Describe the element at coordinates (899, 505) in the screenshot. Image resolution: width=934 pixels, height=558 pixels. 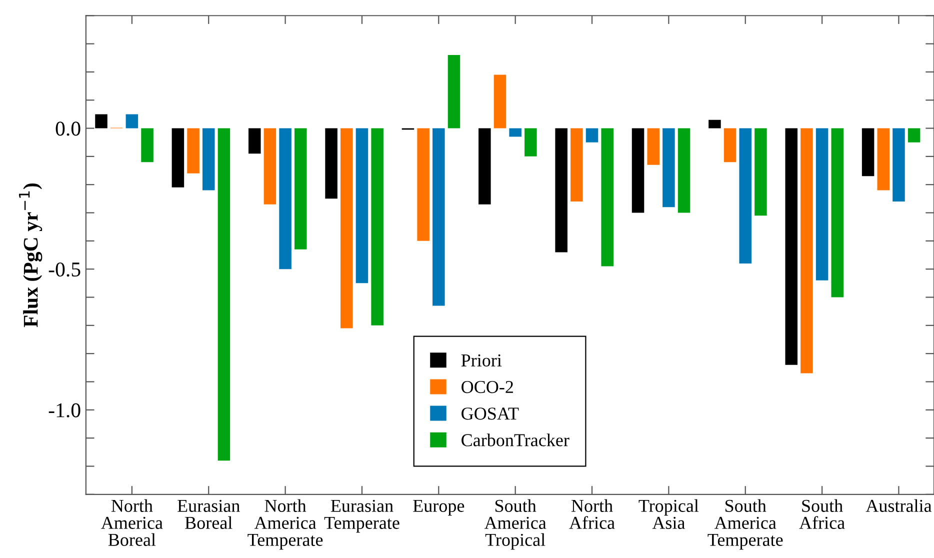
I see `x-tick-label: Australia` at that location.